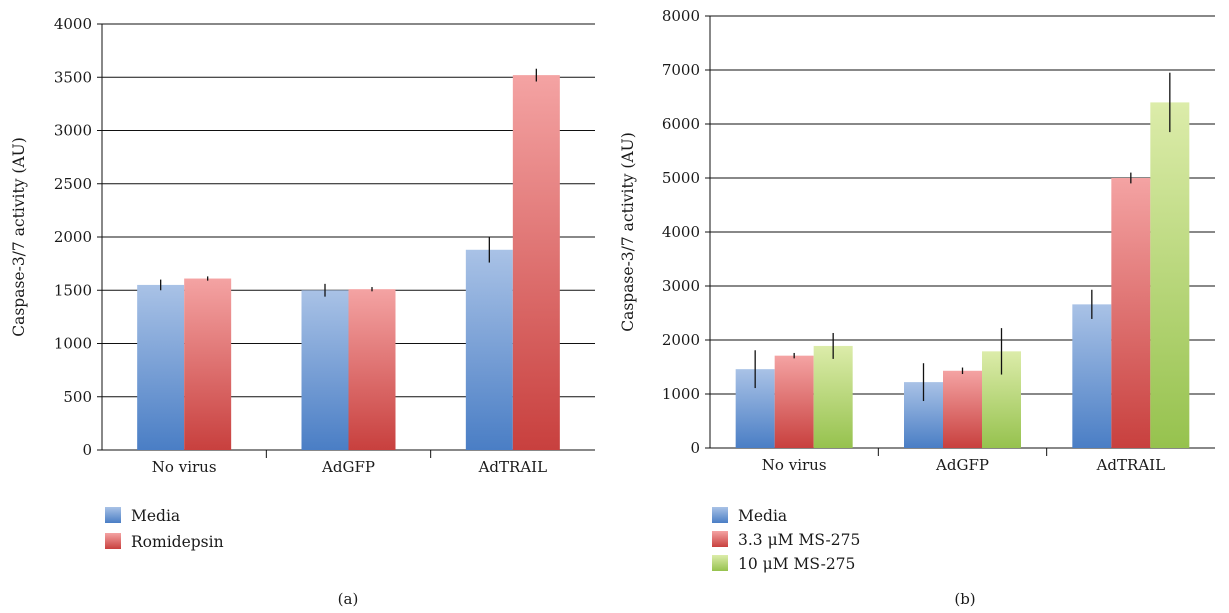  I want to click on legend-swatch-romidepsin, so click(113, 541).